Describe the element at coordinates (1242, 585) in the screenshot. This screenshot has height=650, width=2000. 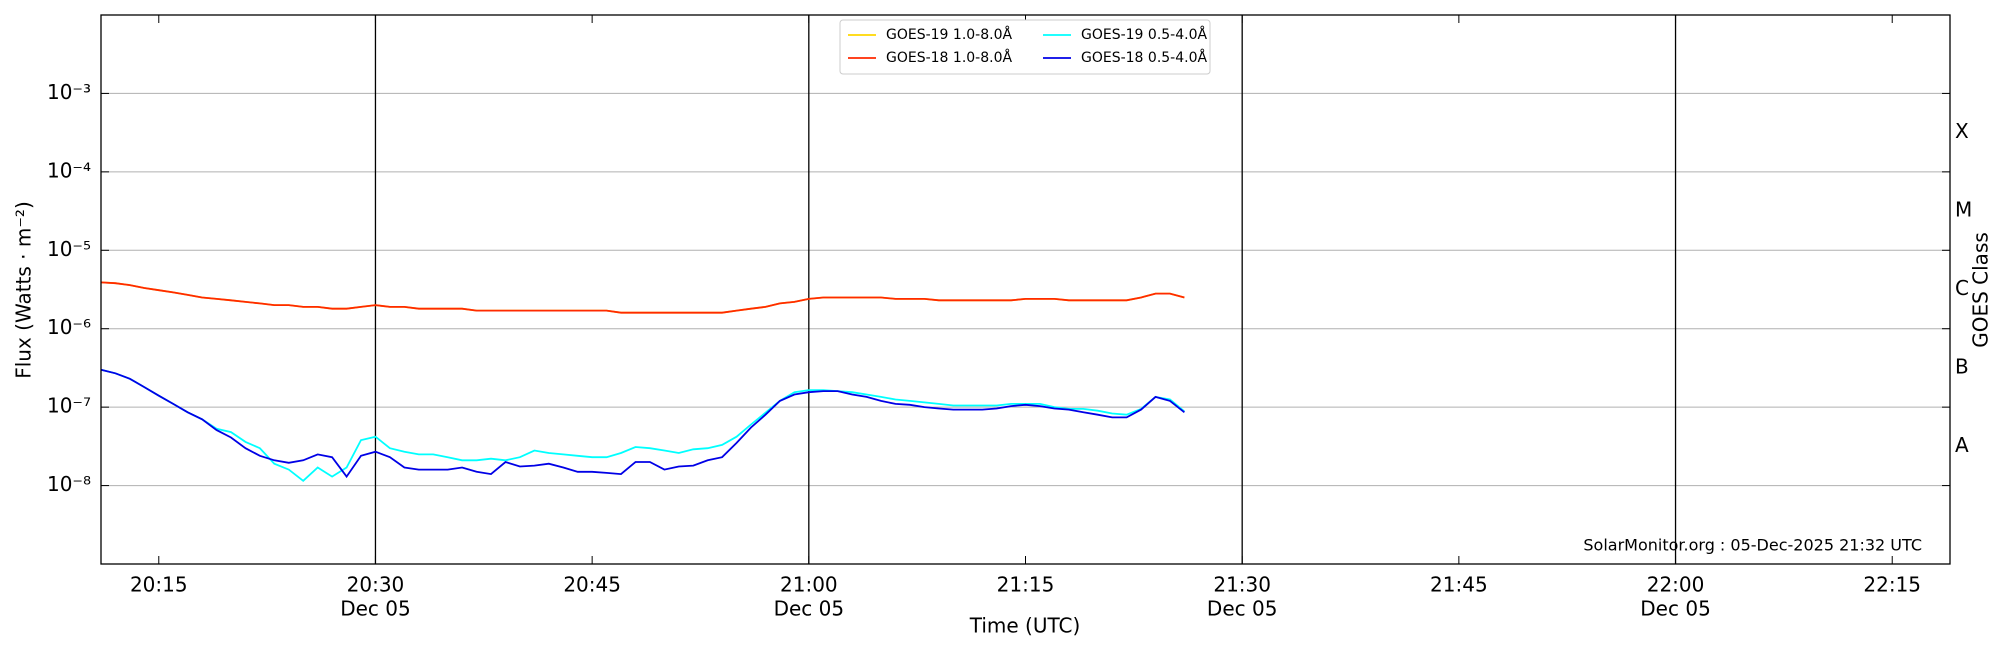
I see `x-tick-label: 21:30` at that location.